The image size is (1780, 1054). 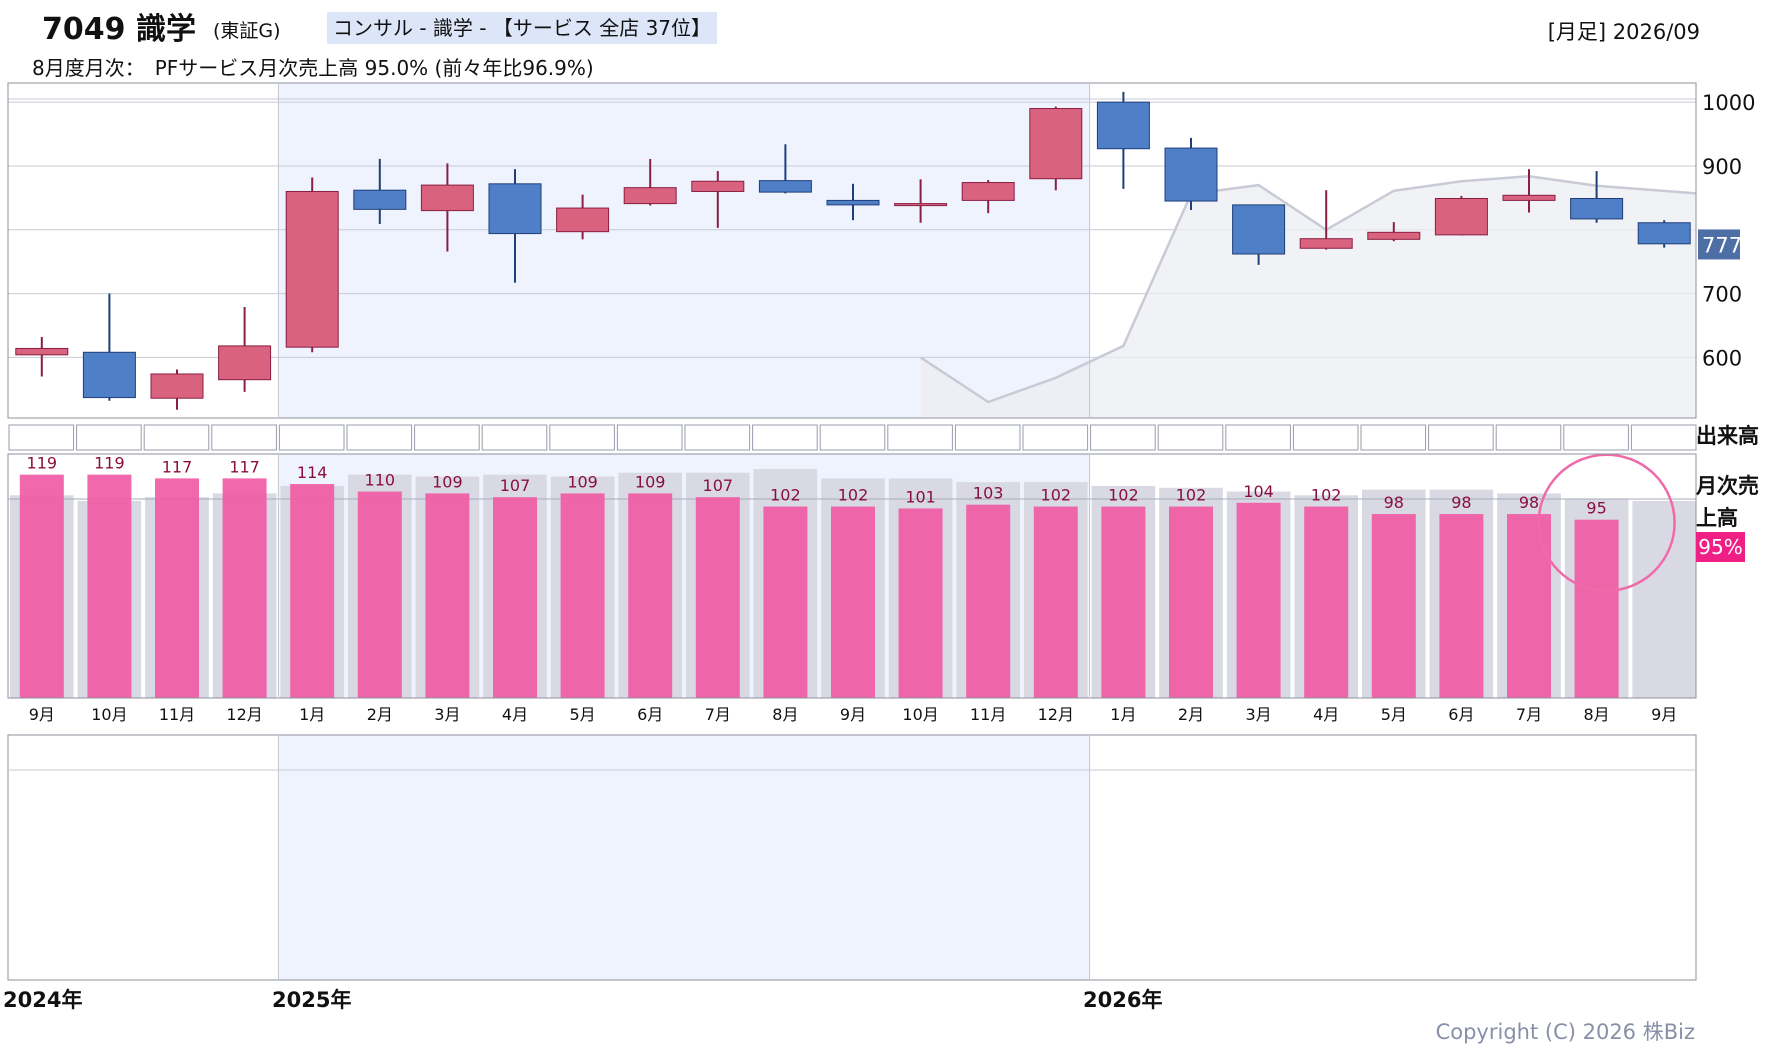 I want to click on year-label-2025: 2025年, so click(x=312, y=1000).